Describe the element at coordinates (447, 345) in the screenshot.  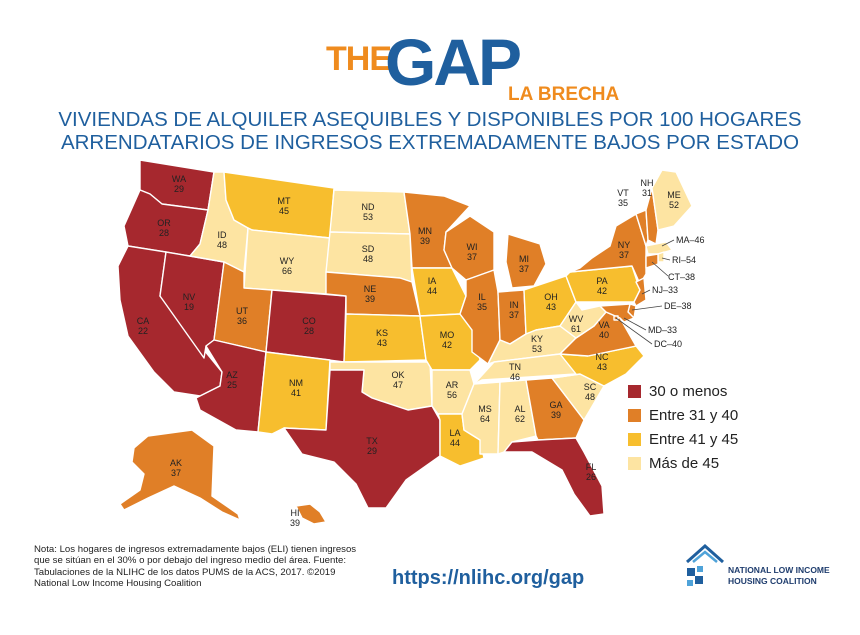
I see `state-value-mo: 42` at that location.